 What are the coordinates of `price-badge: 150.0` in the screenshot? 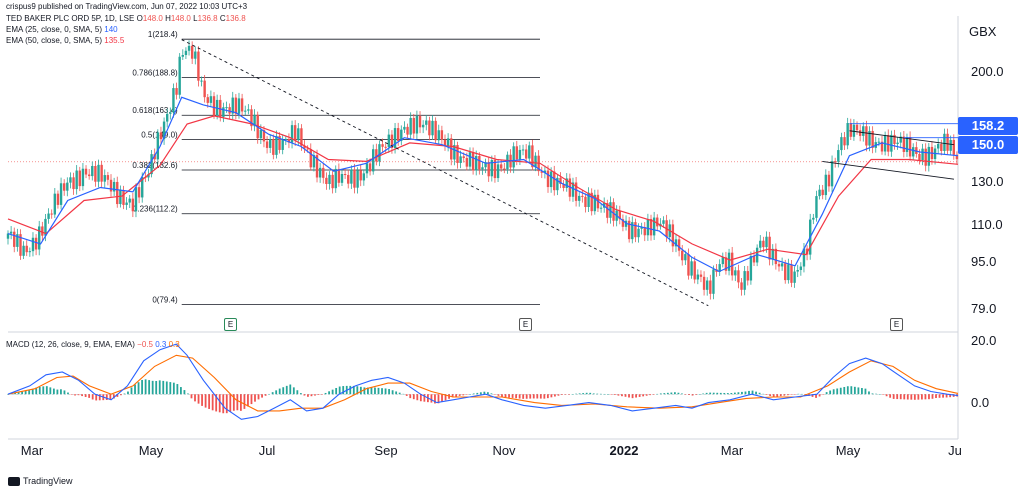 It's located at (988, 145).